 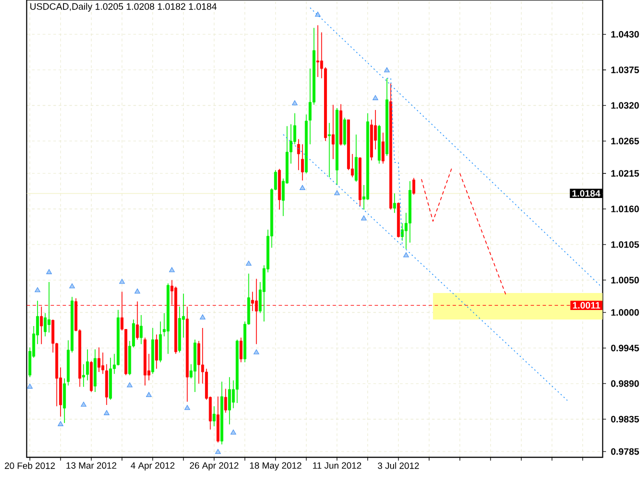 What do you see at coordinates (29, 465) in the screenshot?
I see `x-tick-label: 20 Feb 2012` at bounding box center [29, 465].